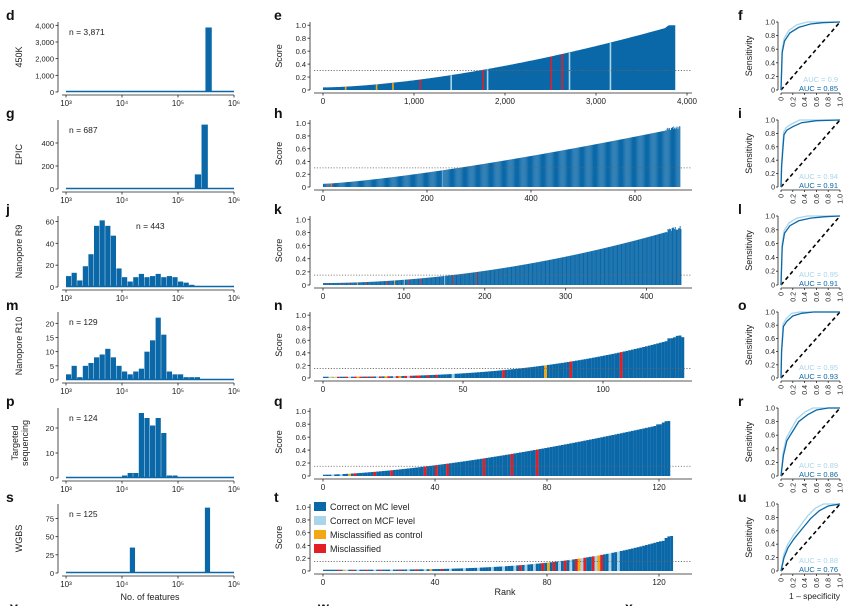  Describe the element at coordinates (278, 209) in the screenshot. I see `panel-letter-k: k` at that location.